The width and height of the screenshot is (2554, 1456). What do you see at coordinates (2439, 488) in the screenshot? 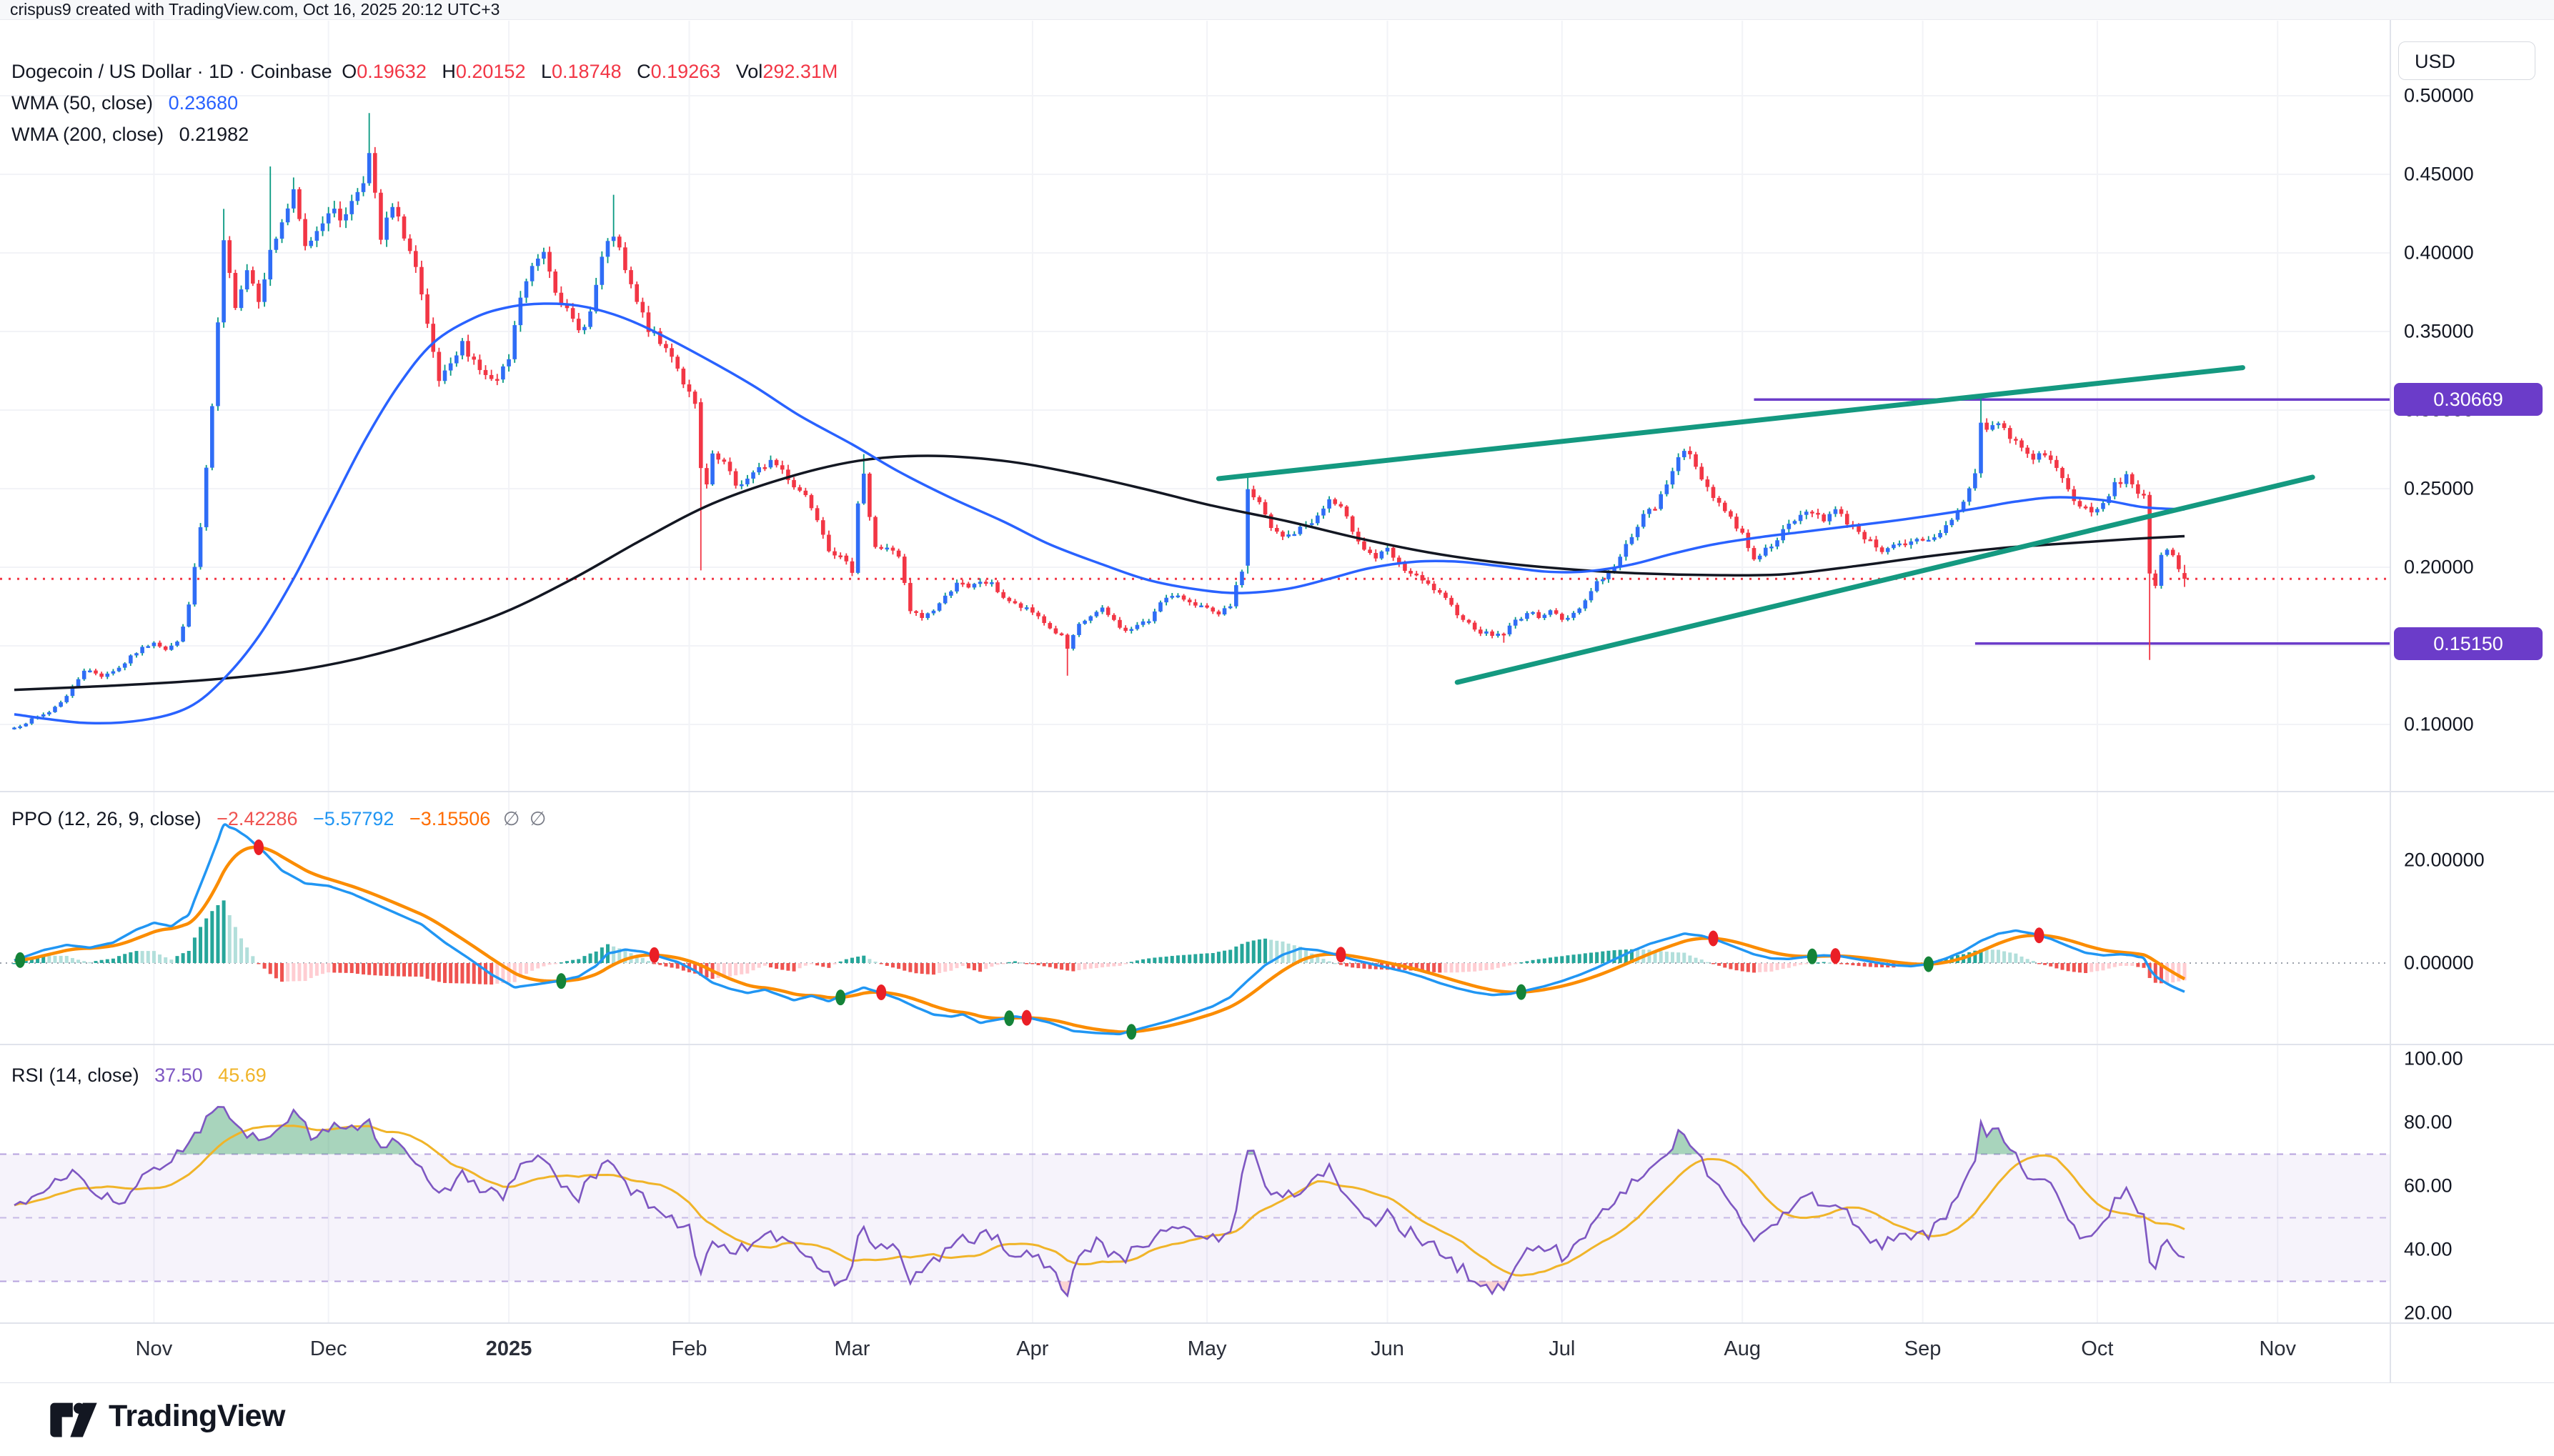
I see `price-axis-label: 0.25000` at bounding box center [2439, 488].